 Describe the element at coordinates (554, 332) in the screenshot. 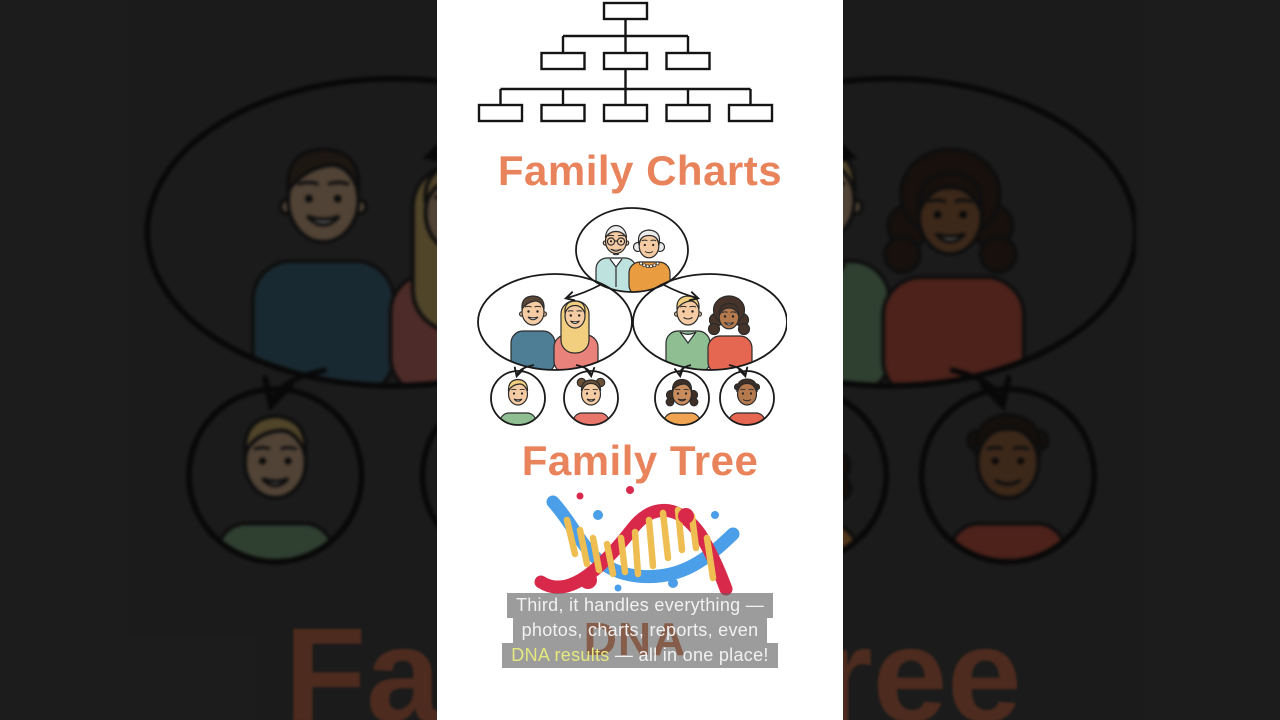

I see `couple-left-avatar` at that location.